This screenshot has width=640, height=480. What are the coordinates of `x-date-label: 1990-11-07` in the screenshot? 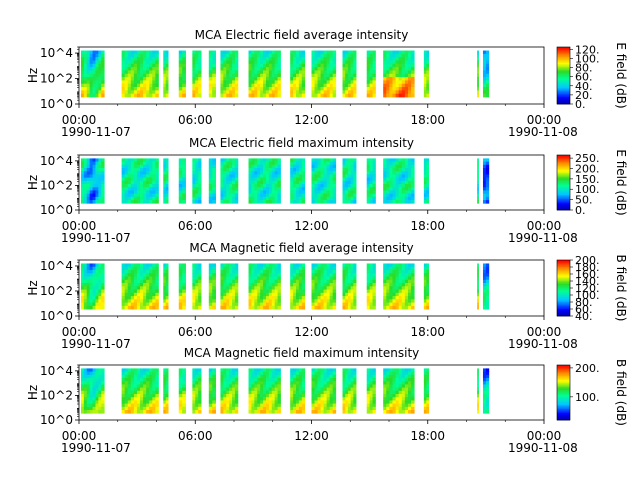 It's located at (96, 238).